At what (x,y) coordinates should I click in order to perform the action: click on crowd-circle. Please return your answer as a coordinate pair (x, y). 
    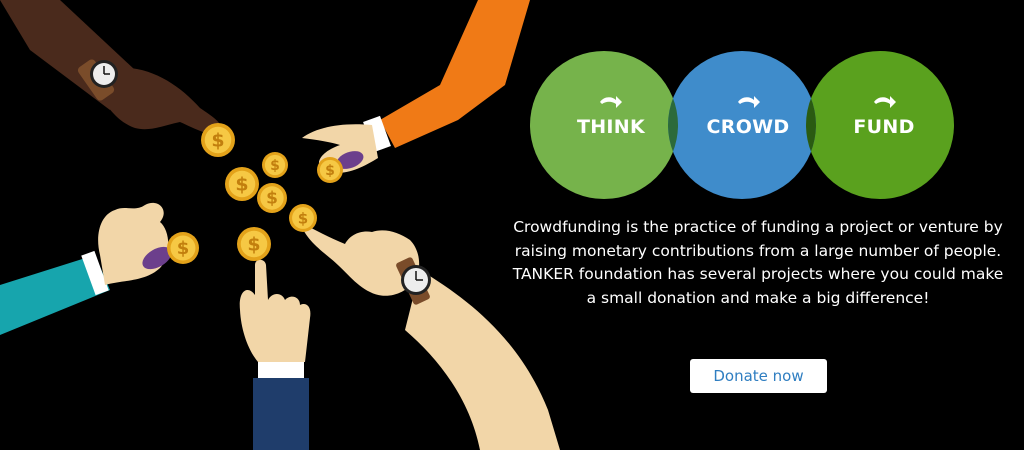
    Looking at the image, I should click on (742, 125).